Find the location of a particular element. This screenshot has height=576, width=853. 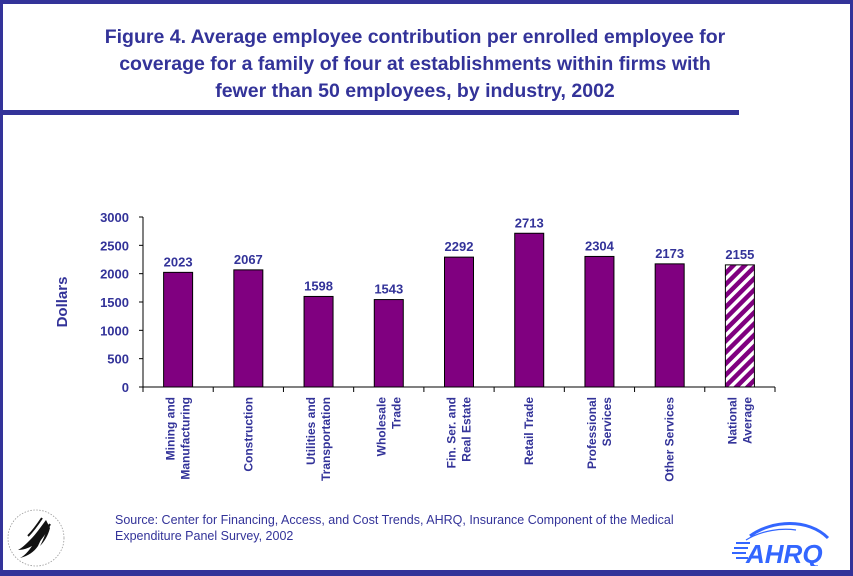

x-category-label: Professional Services is located at coordinates (599, 433).